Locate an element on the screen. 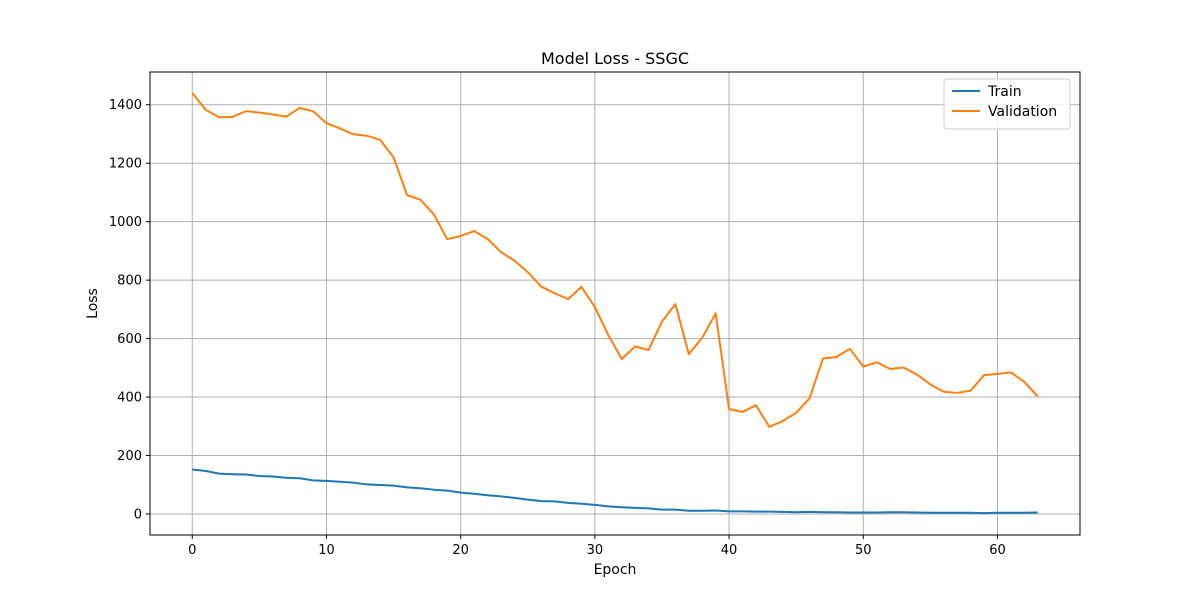  legend-label-train: Train is located at coordinates (1004, 92).